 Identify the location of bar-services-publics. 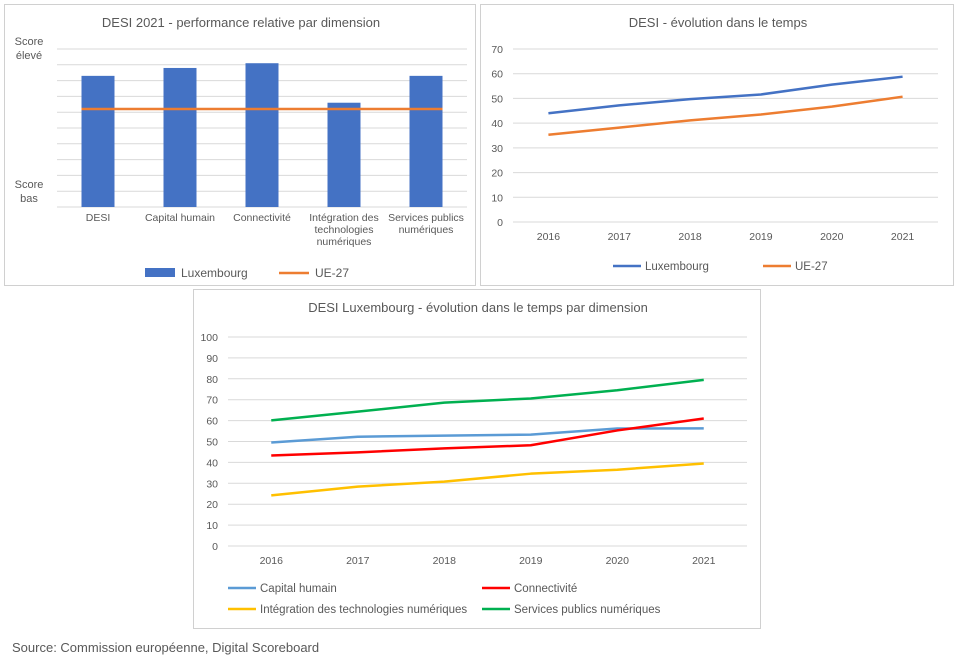
(426, 141).